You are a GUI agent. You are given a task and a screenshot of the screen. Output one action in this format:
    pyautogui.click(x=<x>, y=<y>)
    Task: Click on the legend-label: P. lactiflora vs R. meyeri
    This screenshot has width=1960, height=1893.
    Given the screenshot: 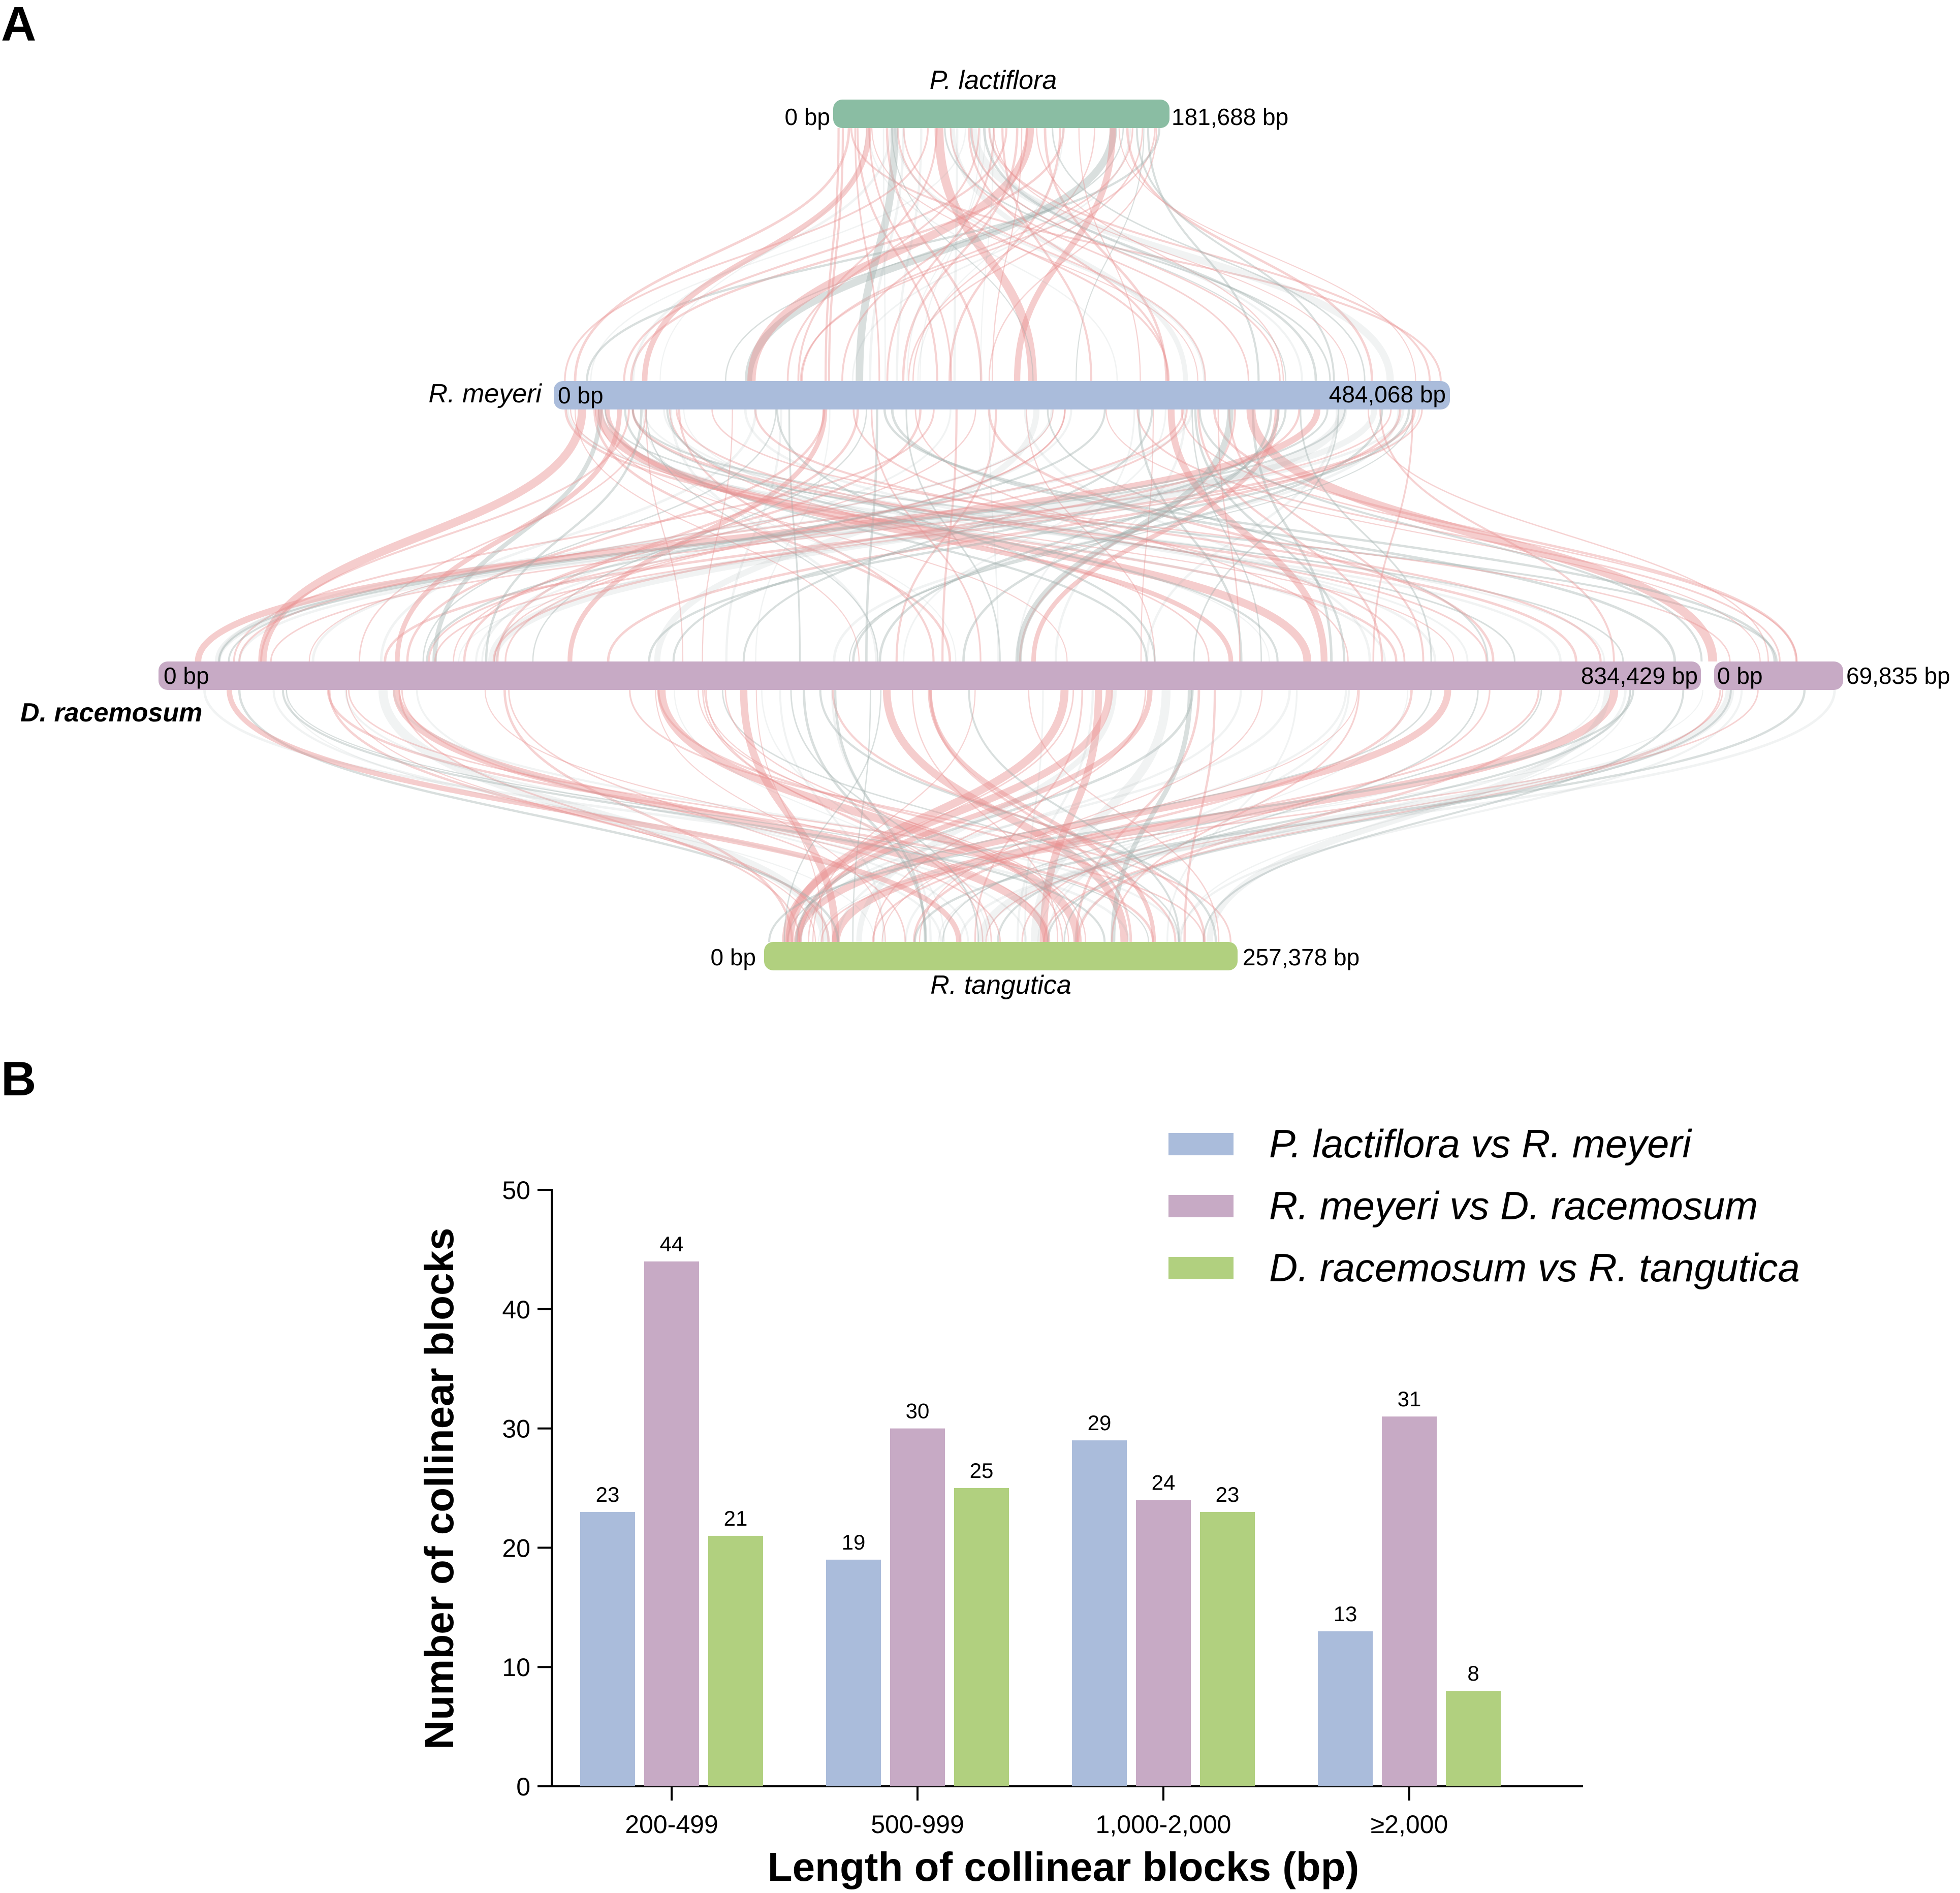 What is the action you would take?
    pyautogui.click(x=1480, y=1143)
    